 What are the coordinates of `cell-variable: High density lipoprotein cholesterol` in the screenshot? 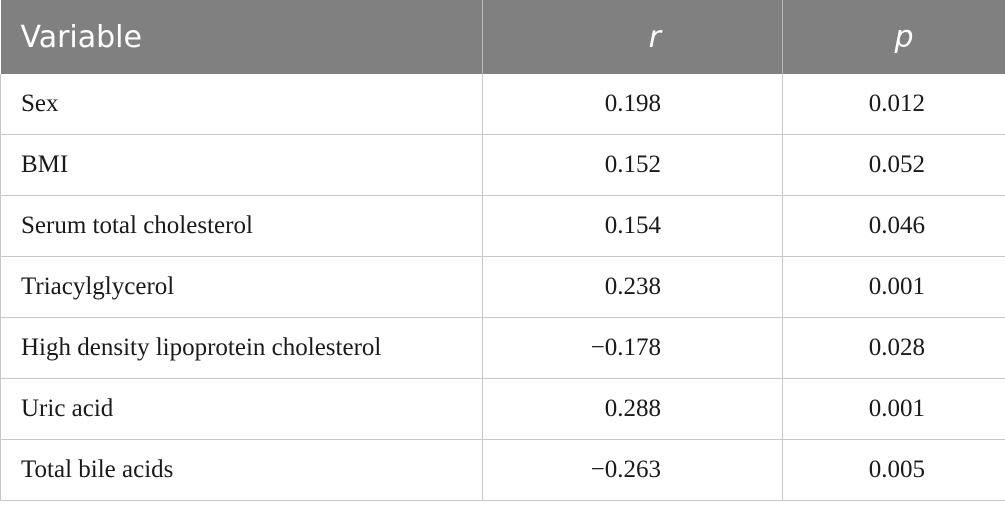 It's located at (241, 348).